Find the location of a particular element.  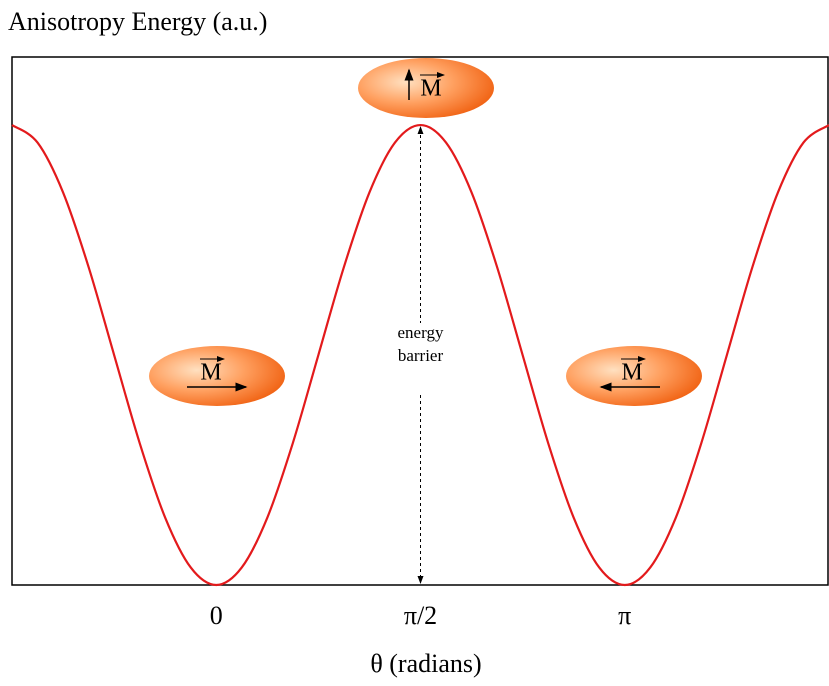

barrier-label: energy is located at coordinates (421, 332).